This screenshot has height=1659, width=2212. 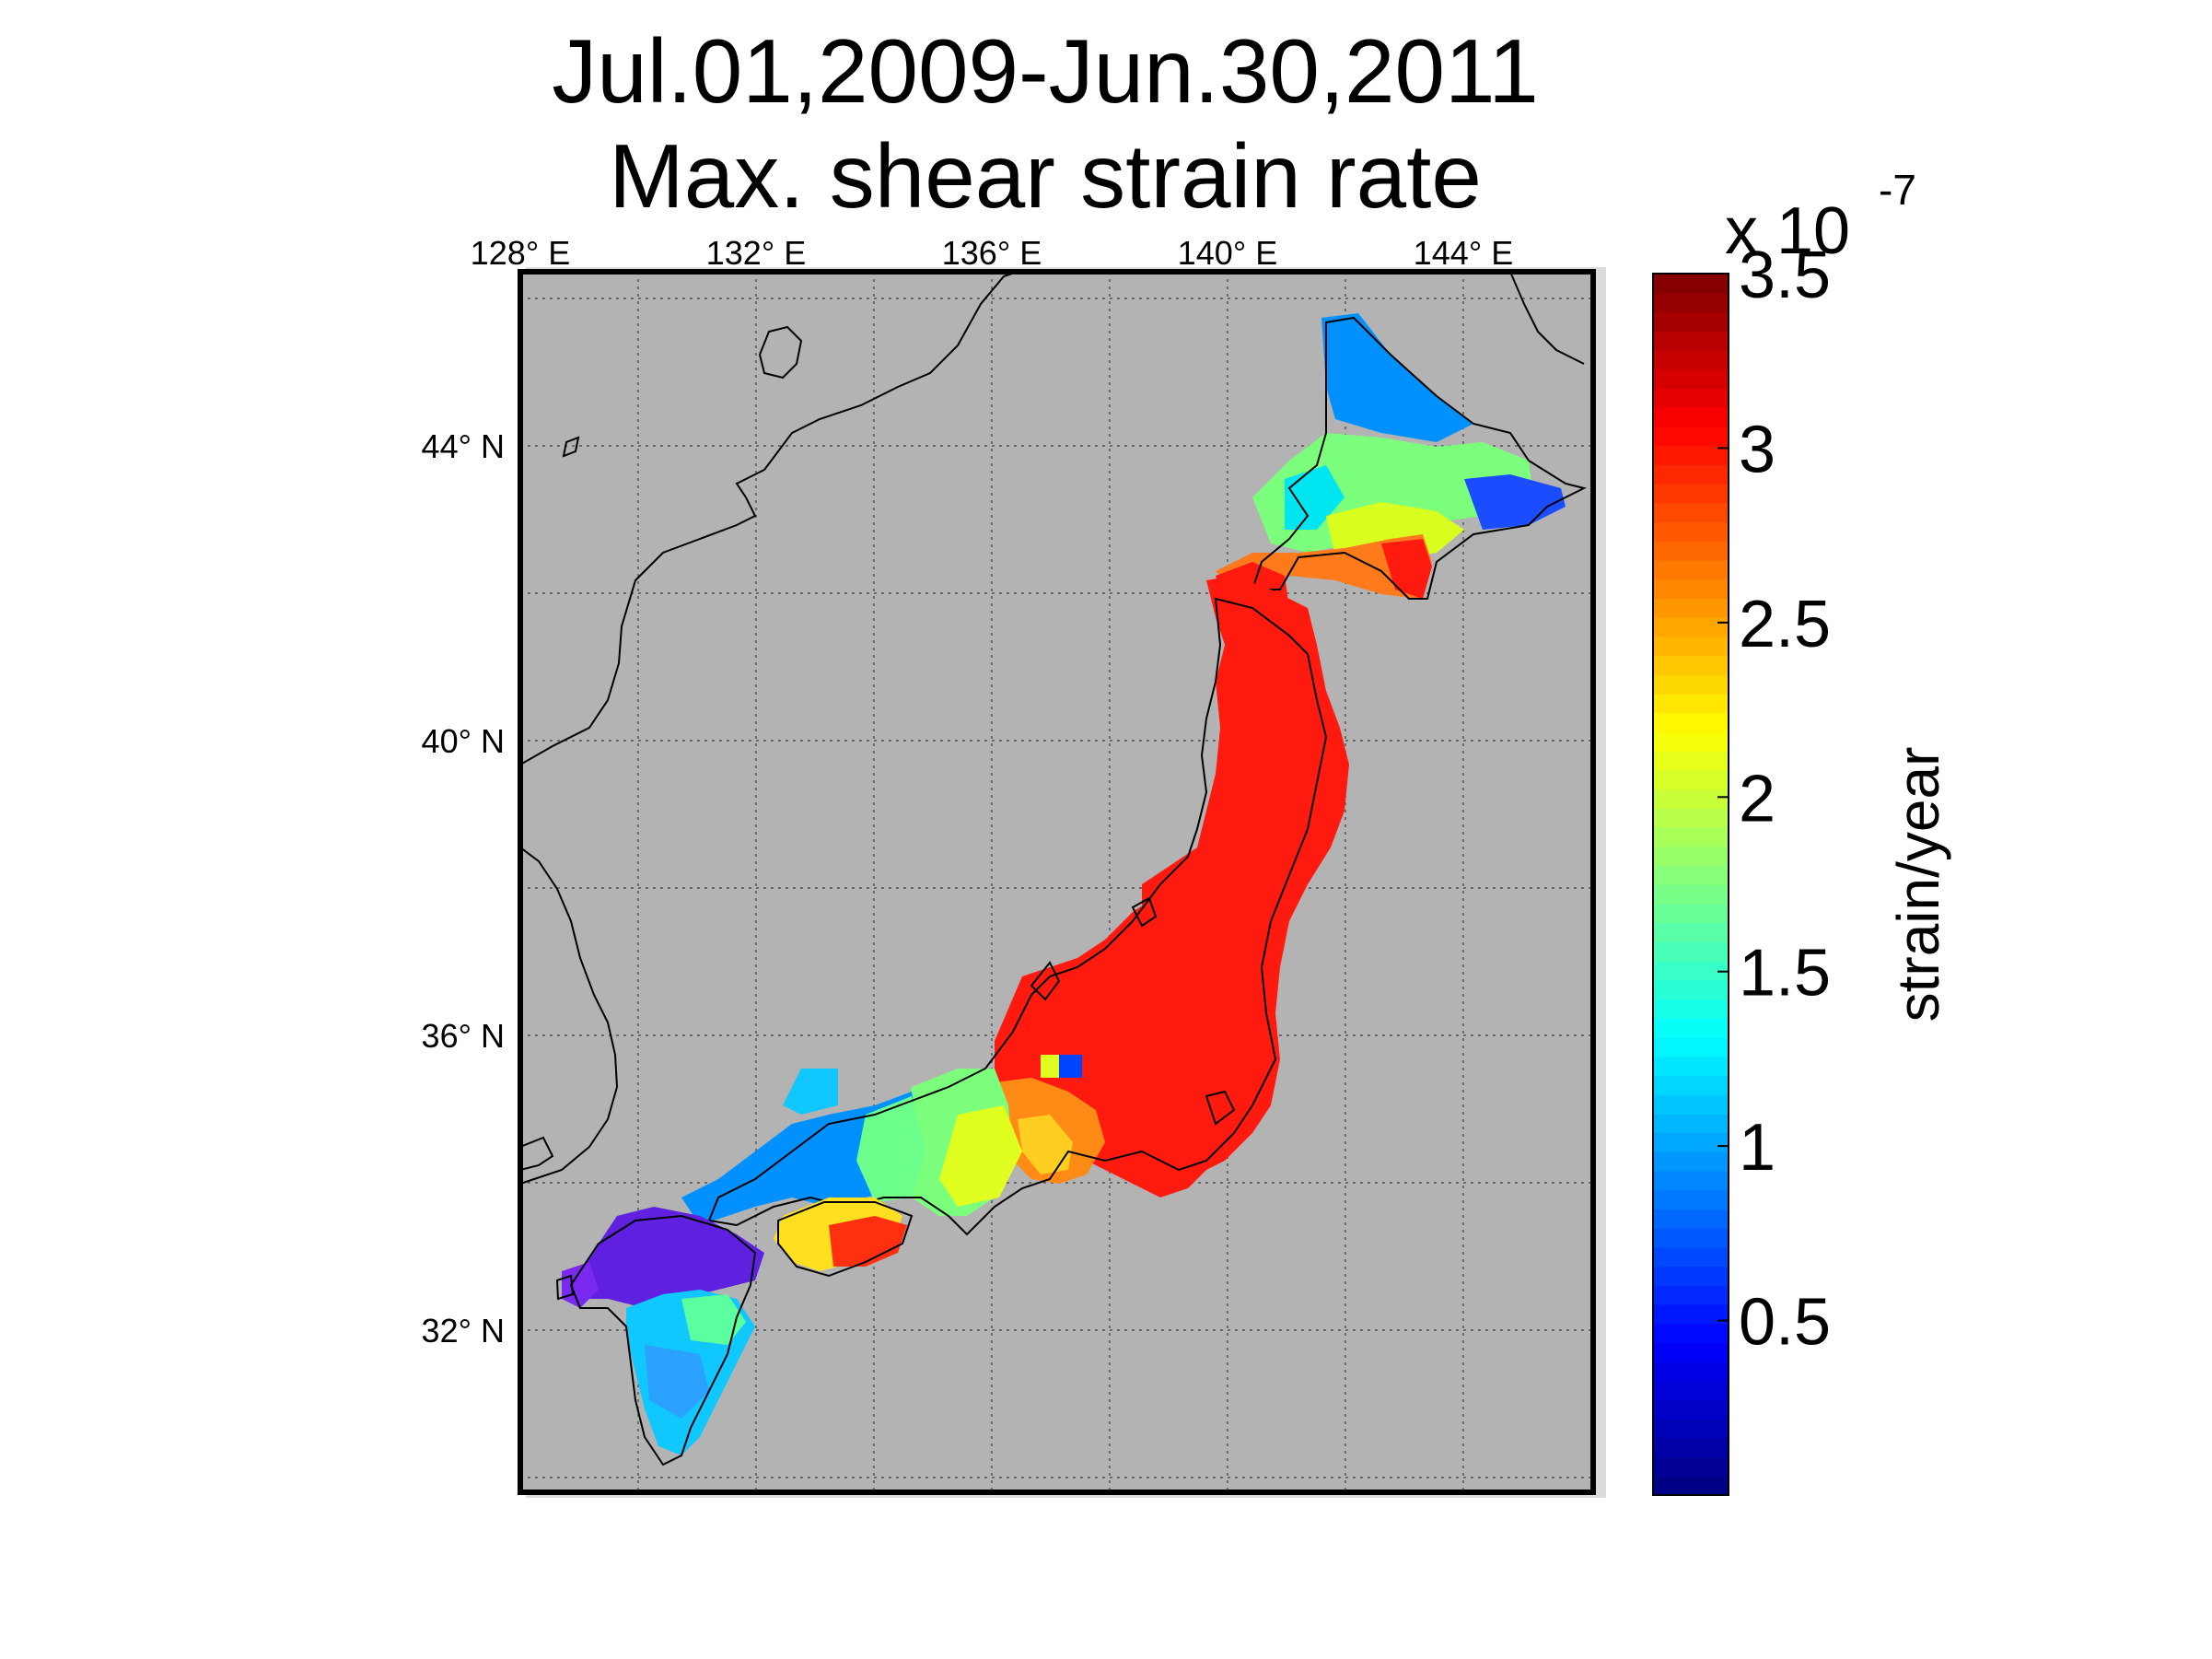 What do you see at coordinates (756, 253) in the screenshot?
I see `lon-tick-label: 132° E` at bounding box center [756, 253].